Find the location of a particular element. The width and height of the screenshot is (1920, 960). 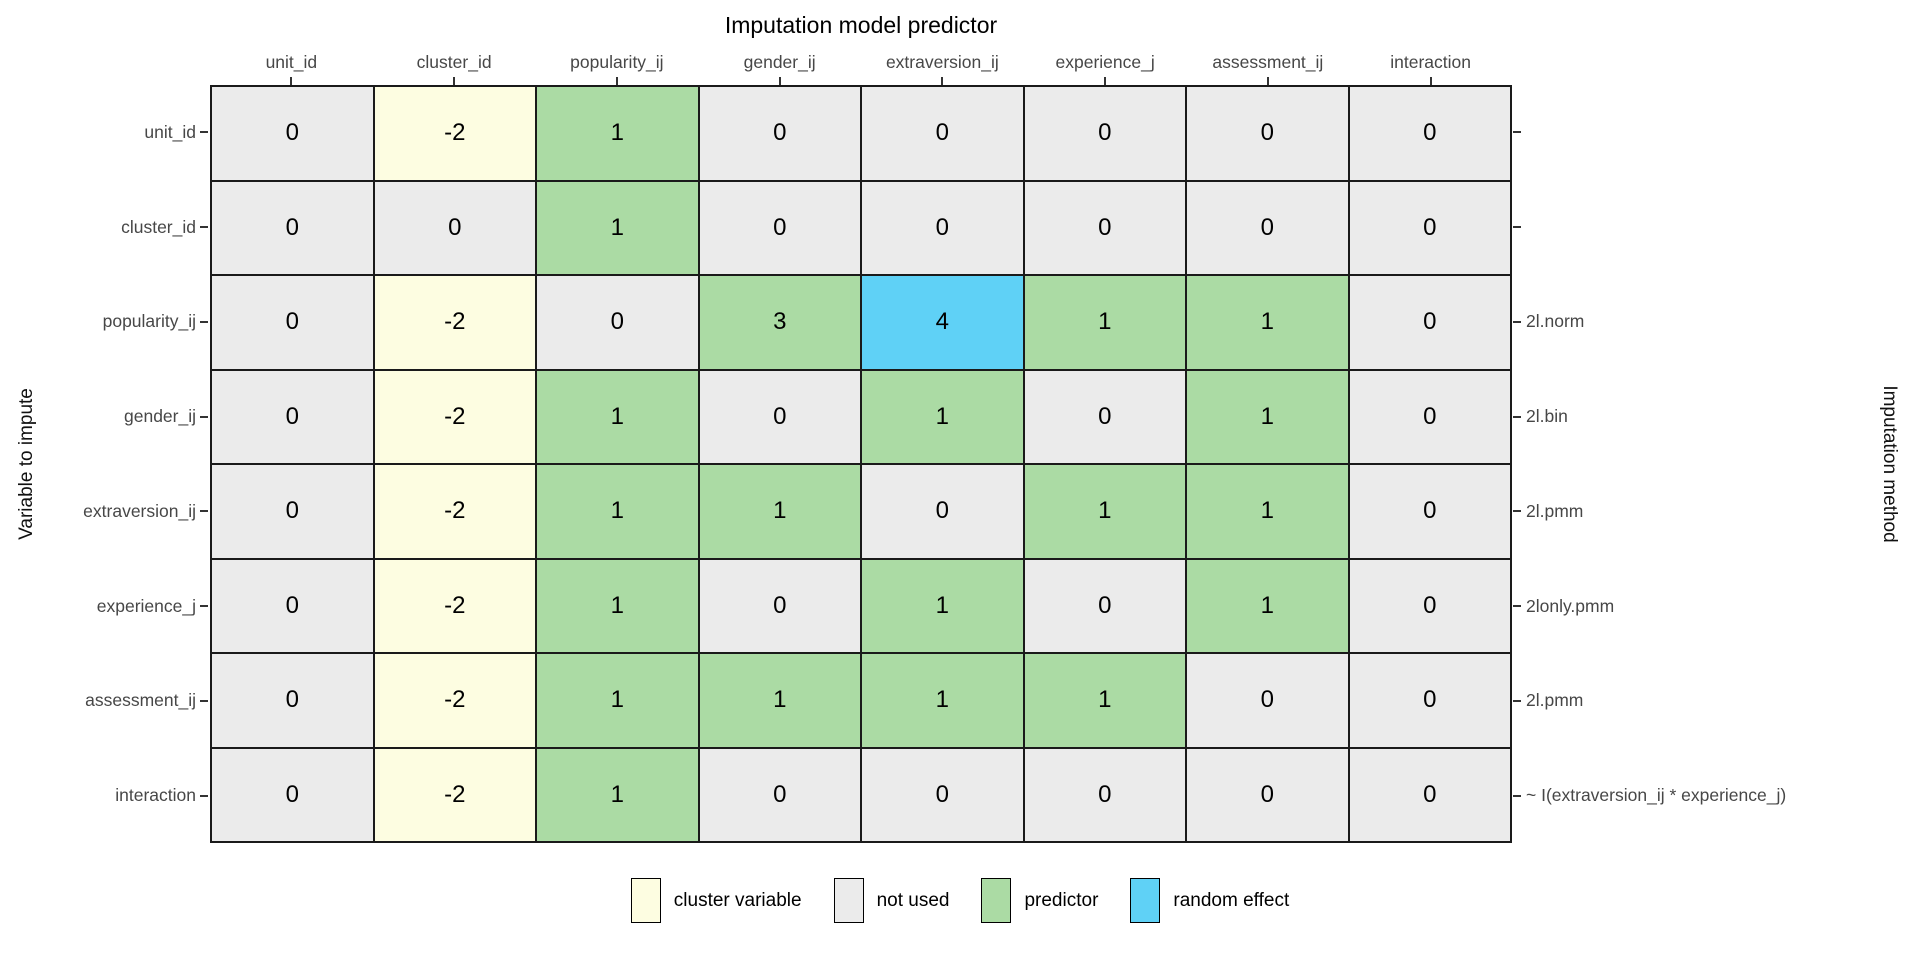

method-label-text: 2l.pmm is located at coordinates (1555, 700).